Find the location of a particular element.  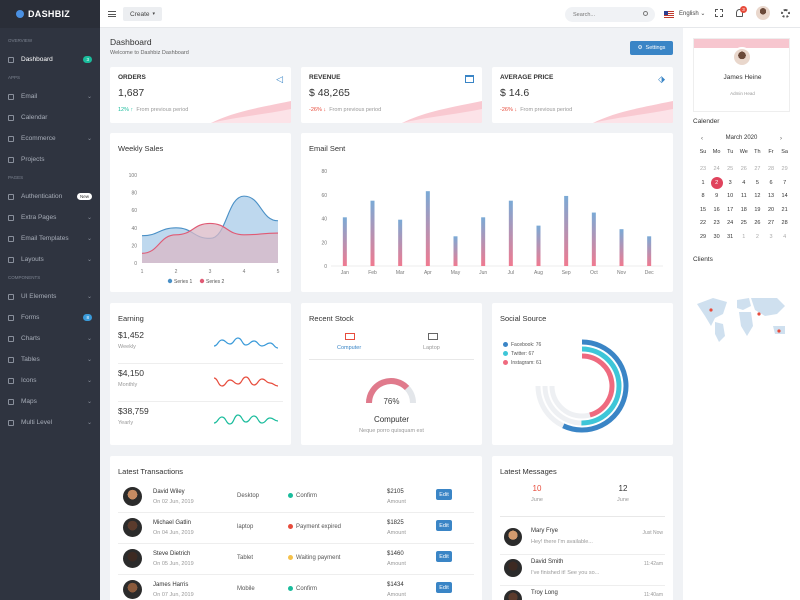

x-tick-label: Mar is located at coordinates (400, 273).